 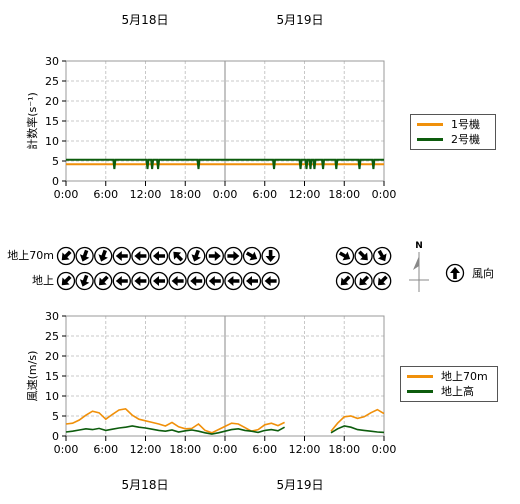 I want to click on compass-icon, so click(x=416, y=263).